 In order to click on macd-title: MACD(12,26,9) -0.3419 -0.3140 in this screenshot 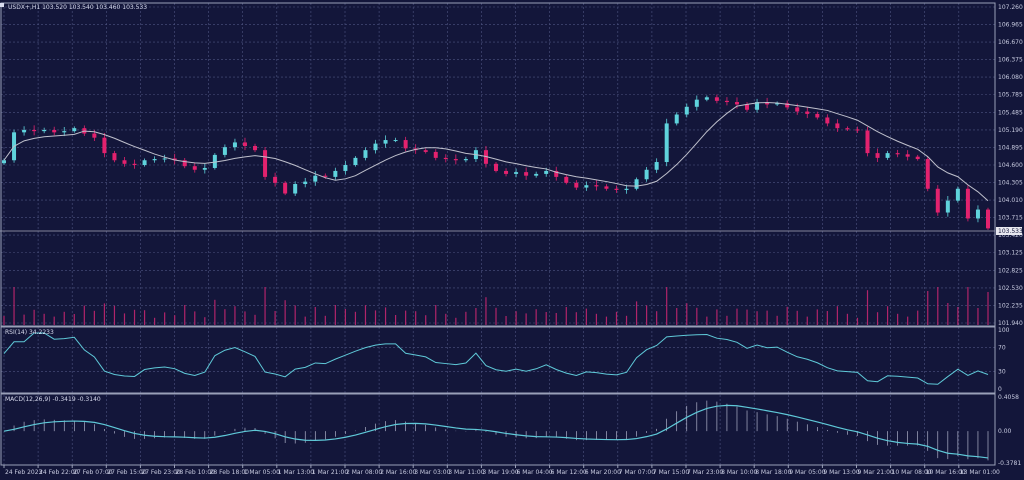, I will do `click(53, 399)`.